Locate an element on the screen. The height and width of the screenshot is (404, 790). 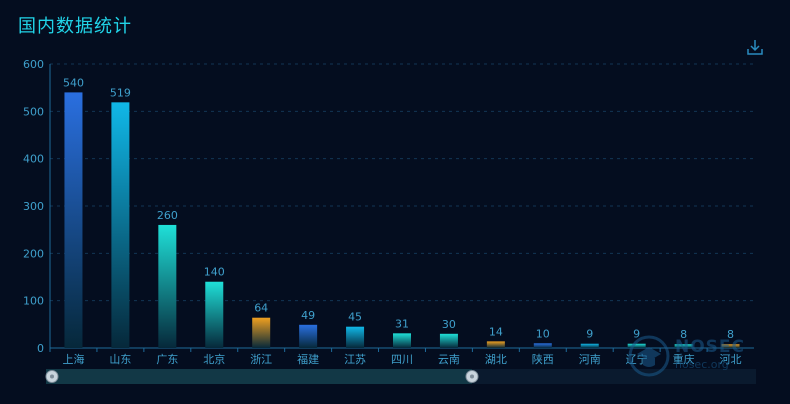
y-tick-label: 600 is located at coordinates (33, 64).